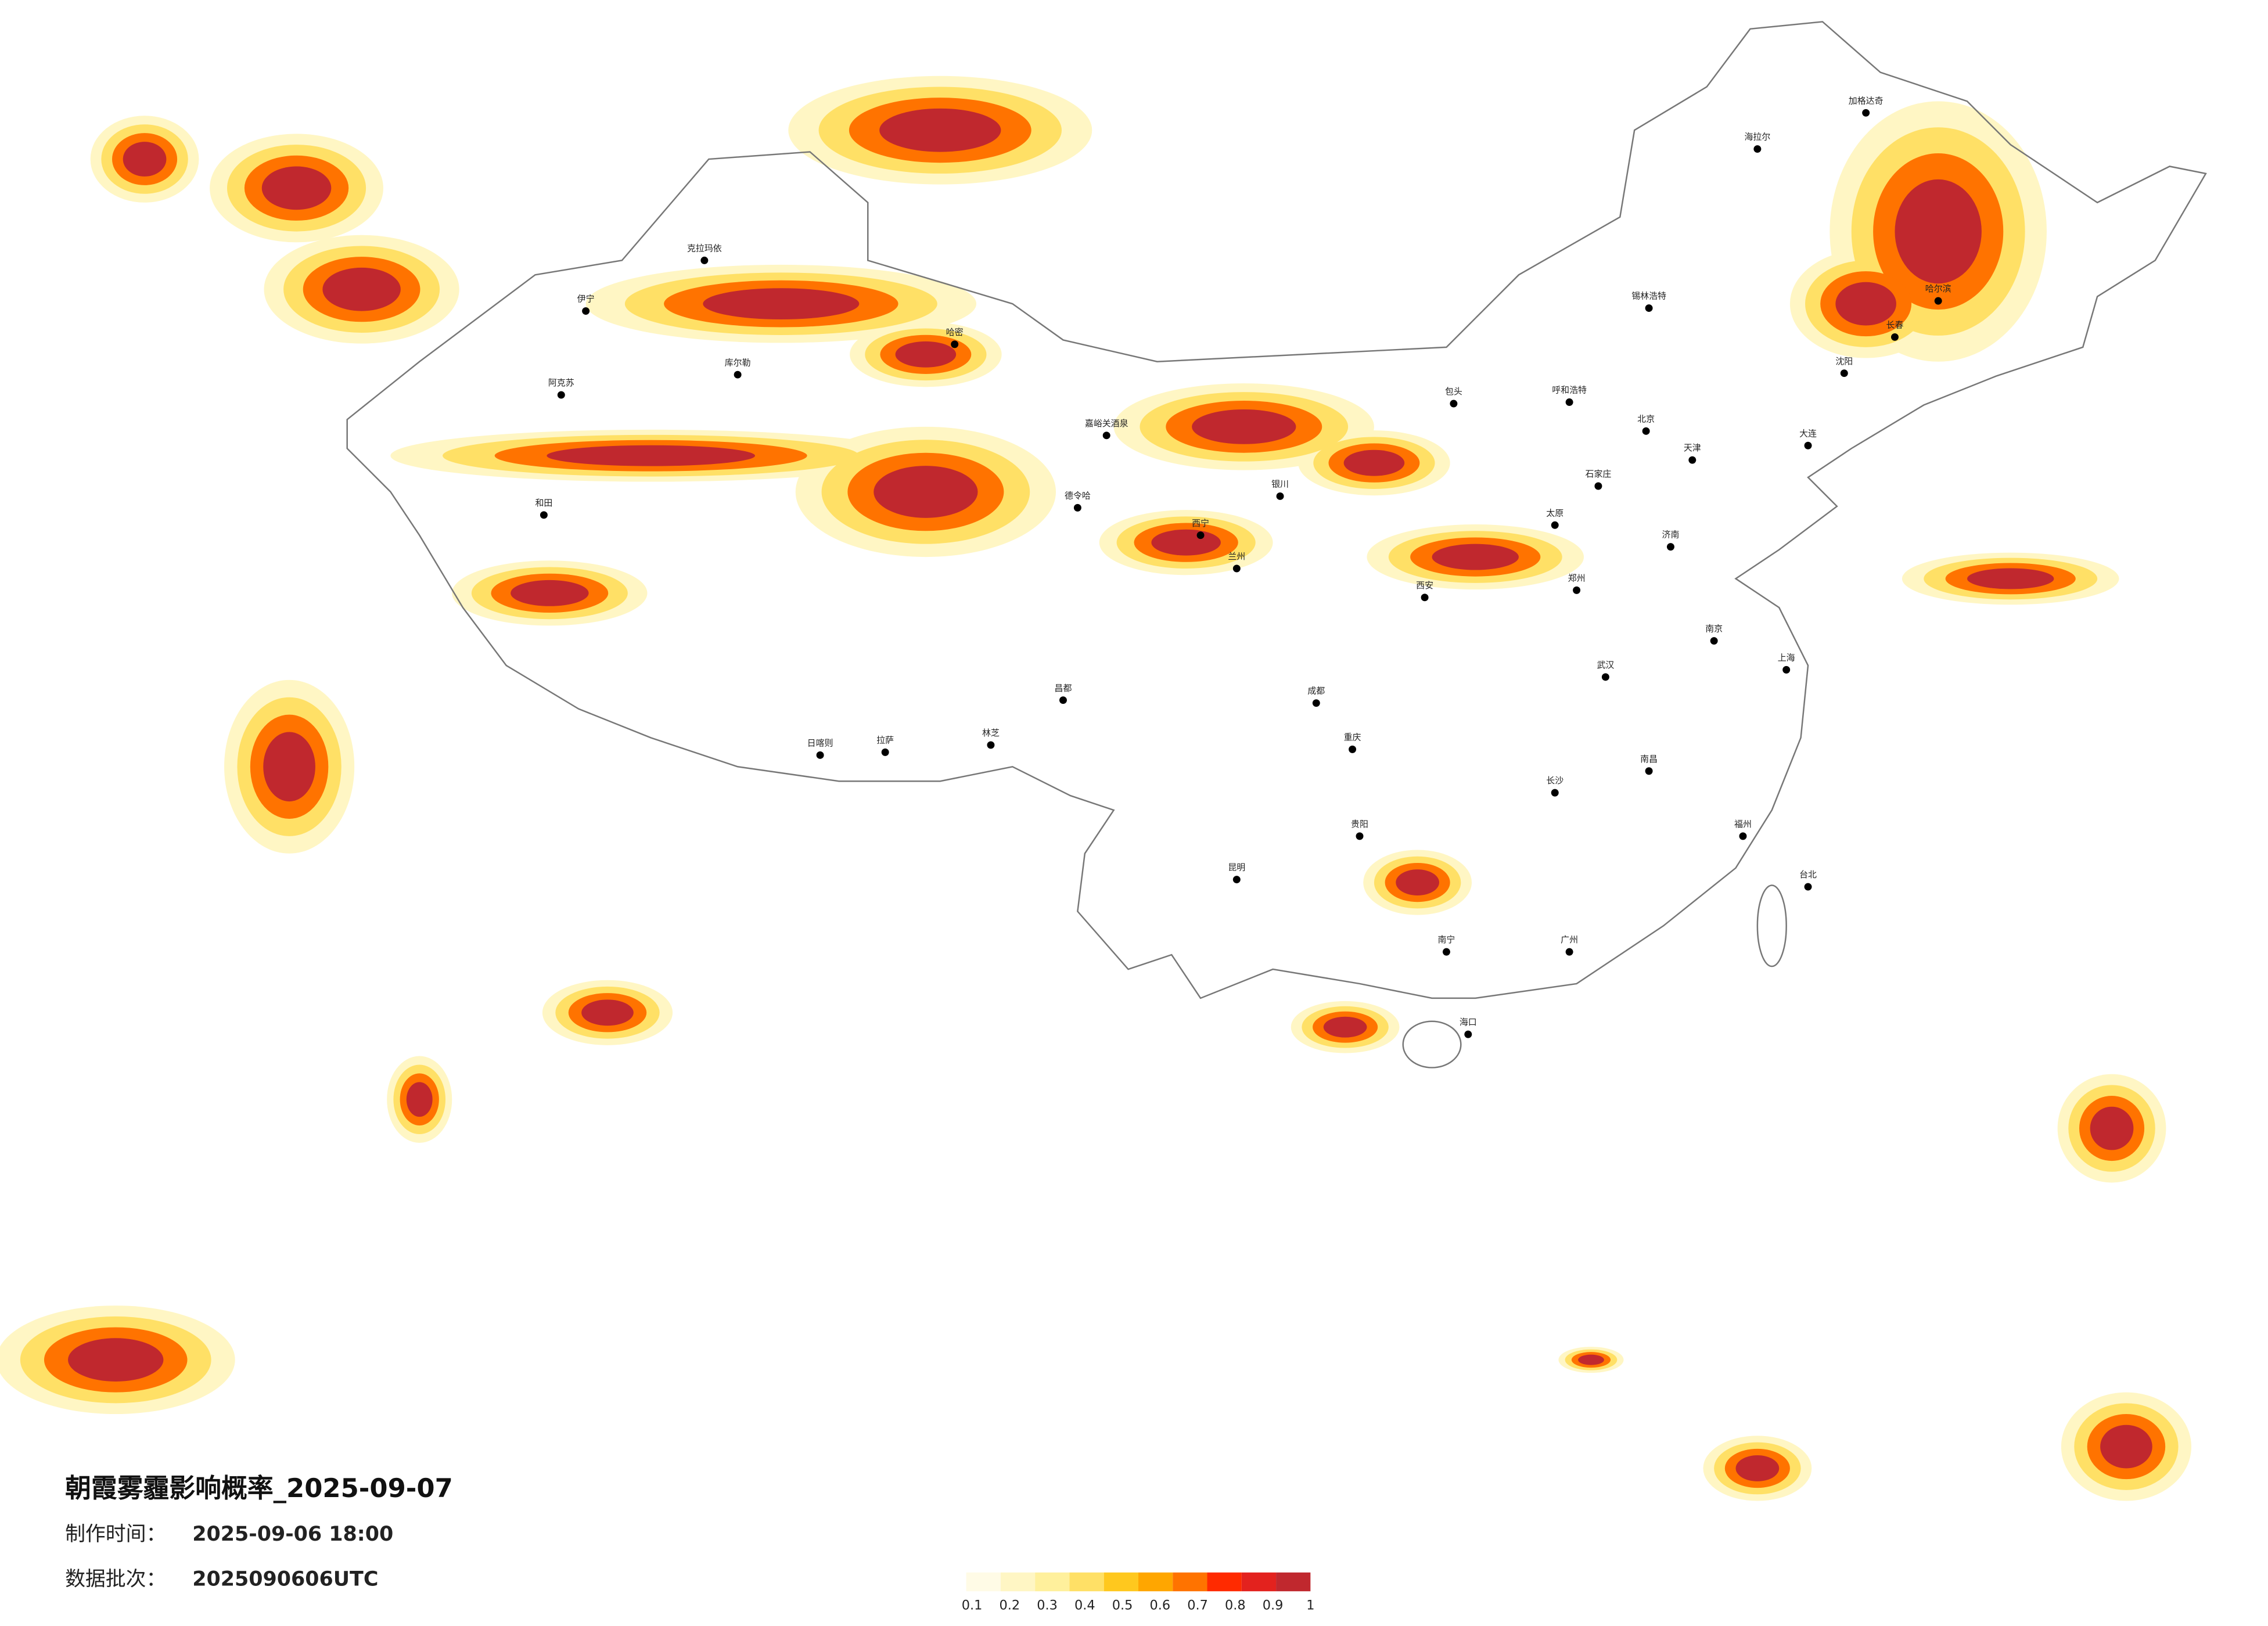 This screenshot has width=2268, height=1626. I want to click on city-label: 石家庄, so click(1599, 474).